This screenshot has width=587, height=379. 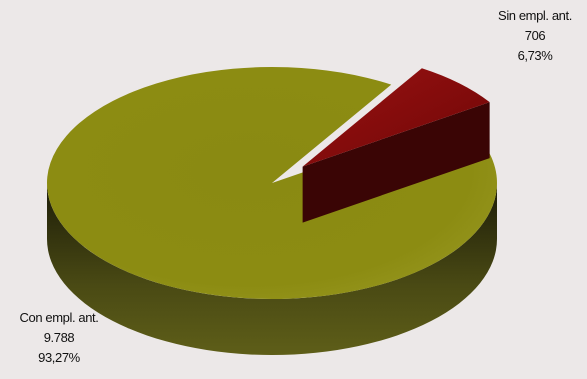 I want to click on slice-label-con: Con empl. ant. 9.788 93,27%, so click(x=59, y=338).